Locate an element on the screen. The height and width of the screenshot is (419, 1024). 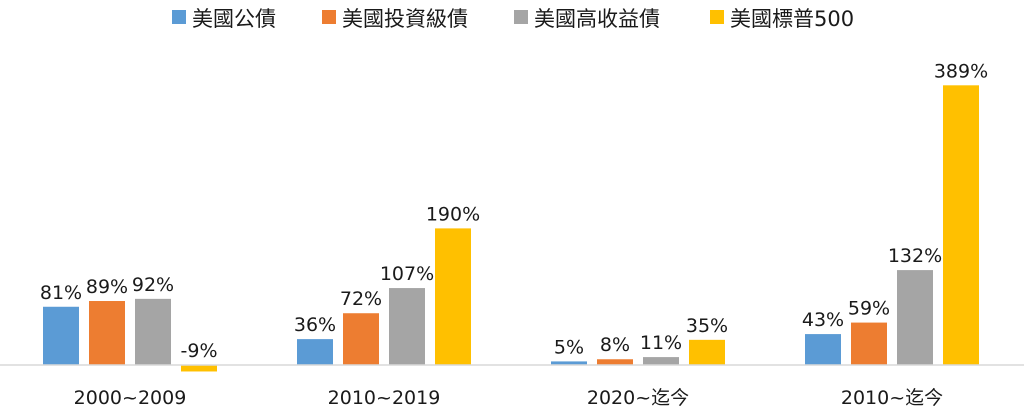
data-label-3-0: 43% is located at coordinates (823, 320).